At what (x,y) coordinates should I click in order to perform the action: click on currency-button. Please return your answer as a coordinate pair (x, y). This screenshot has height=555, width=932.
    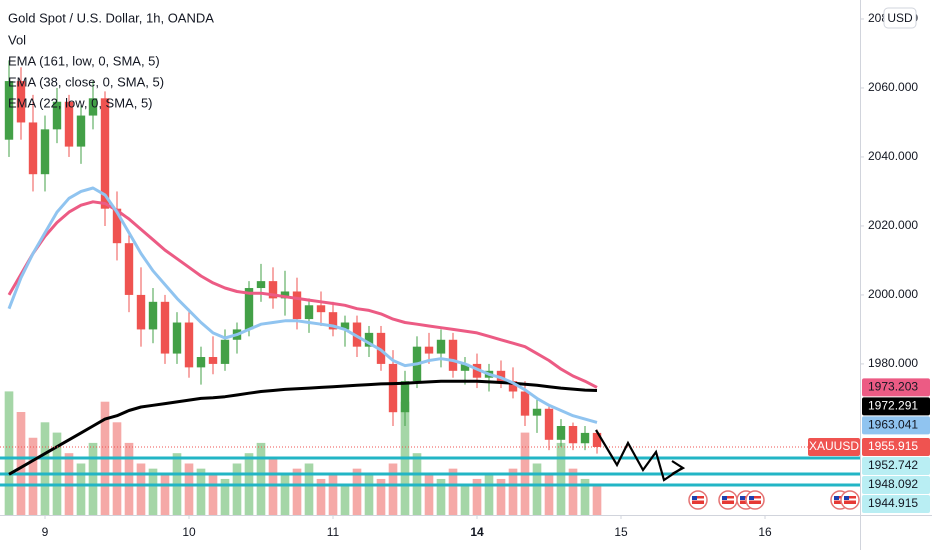
    Looking at the image, I should click on (900, 18).